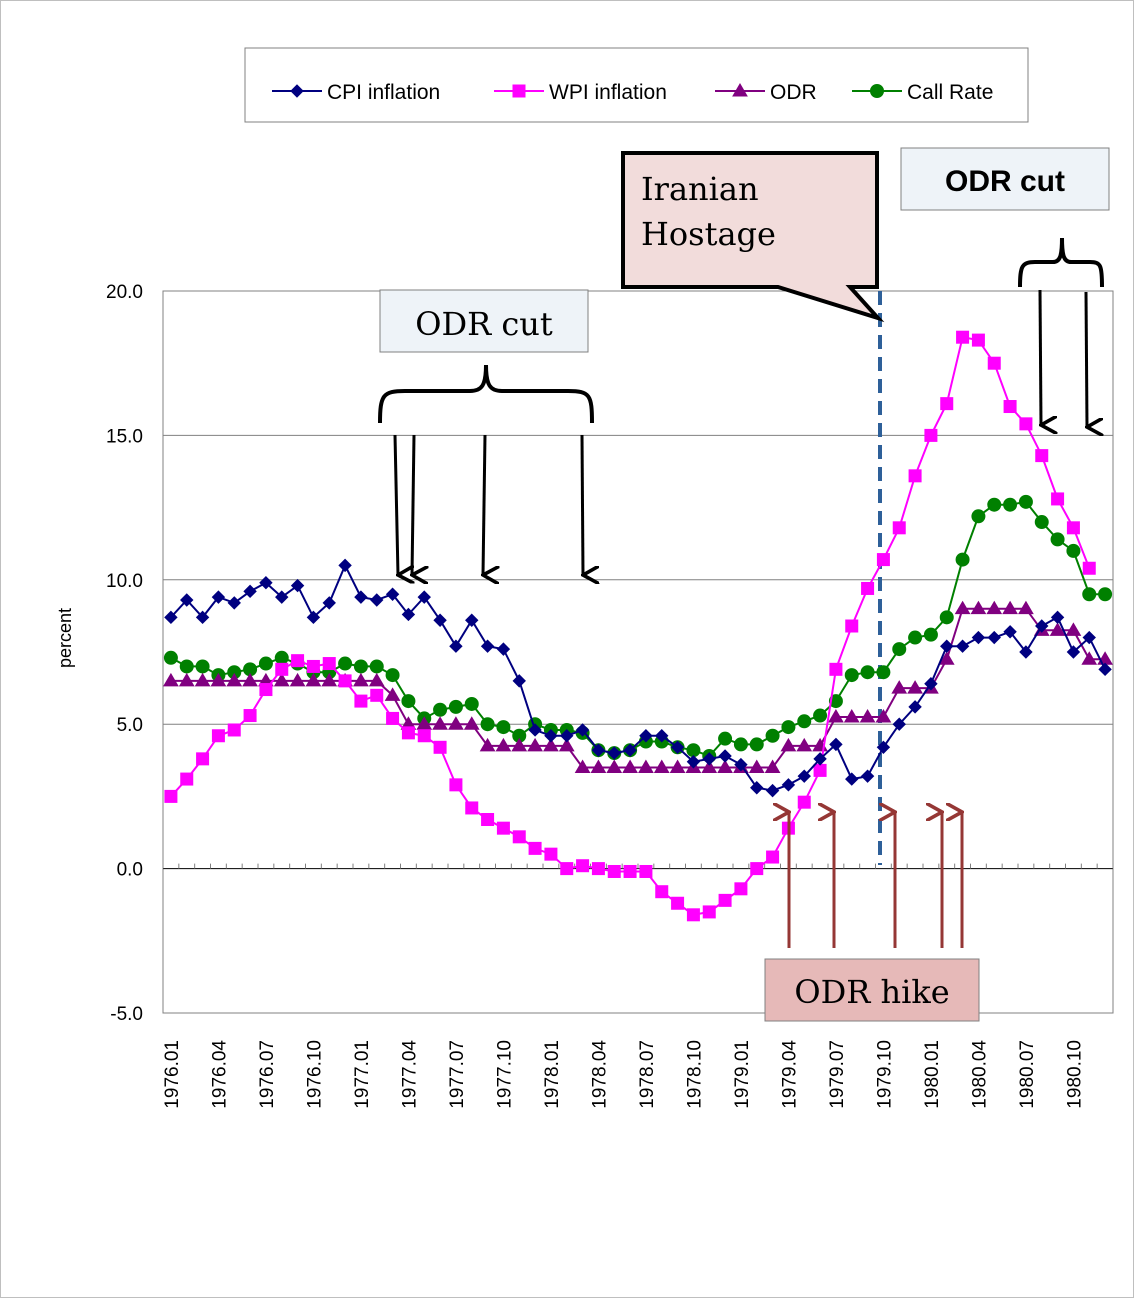 The height and width of the screenshot is (1298, 1134). What do you see at coordinates (1005, 181) in the screenshot?
I see `odr-cut-1980-label: ODR cut` at bounding box center [1005, 181].